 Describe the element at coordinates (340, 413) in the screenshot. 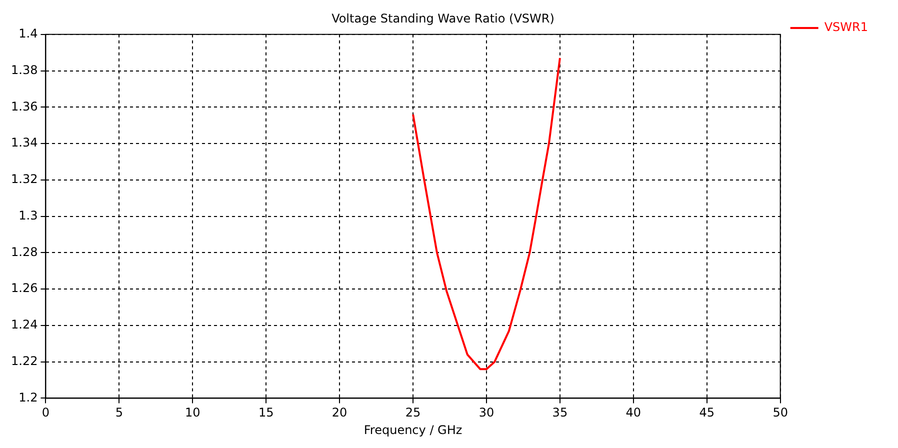

I see `x-tick-label: 20` at that location.